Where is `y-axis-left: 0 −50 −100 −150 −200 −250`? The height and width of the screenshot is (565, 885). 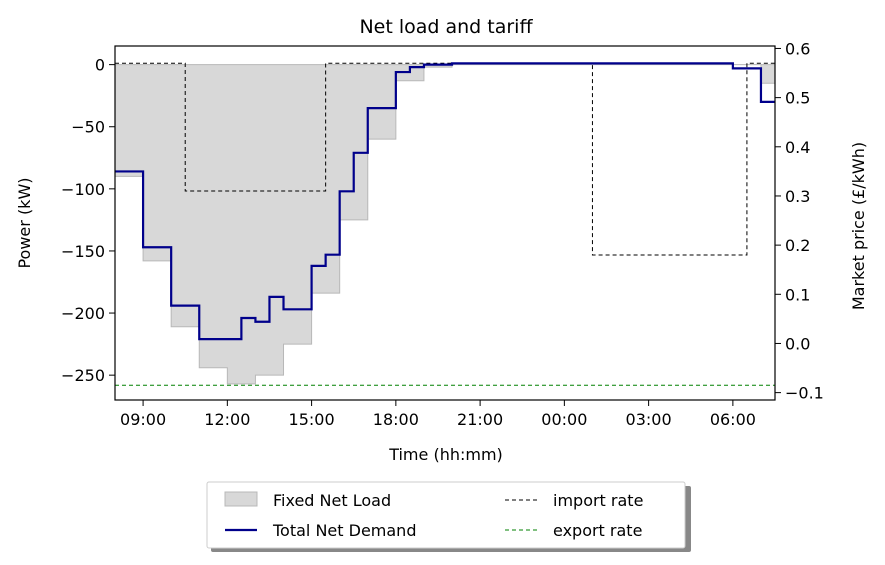
y-axis-left: 0 −50 −100 −150 −200 −250 is located at coordinates (88, 220).